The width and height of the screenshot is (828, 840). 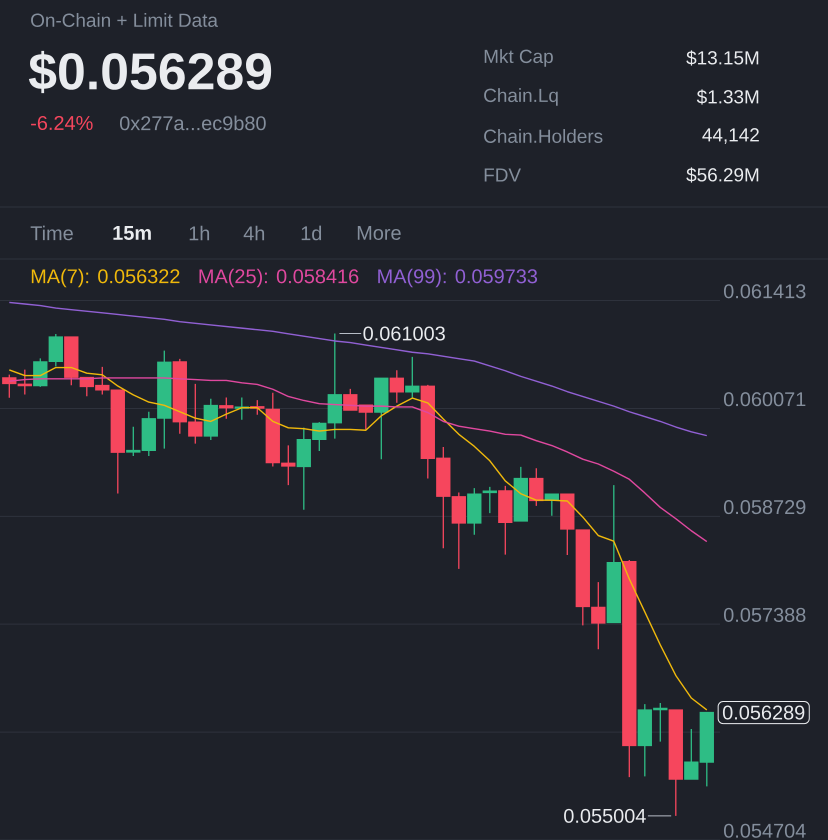 What do you see at coordinates (765, 399) in the screenshot?
I see `y-tick-label: 0.060071` at bounding box center [765, 399].